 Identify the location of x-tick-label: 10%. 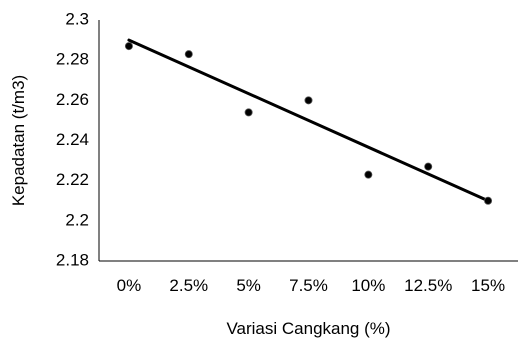
(368, 285).